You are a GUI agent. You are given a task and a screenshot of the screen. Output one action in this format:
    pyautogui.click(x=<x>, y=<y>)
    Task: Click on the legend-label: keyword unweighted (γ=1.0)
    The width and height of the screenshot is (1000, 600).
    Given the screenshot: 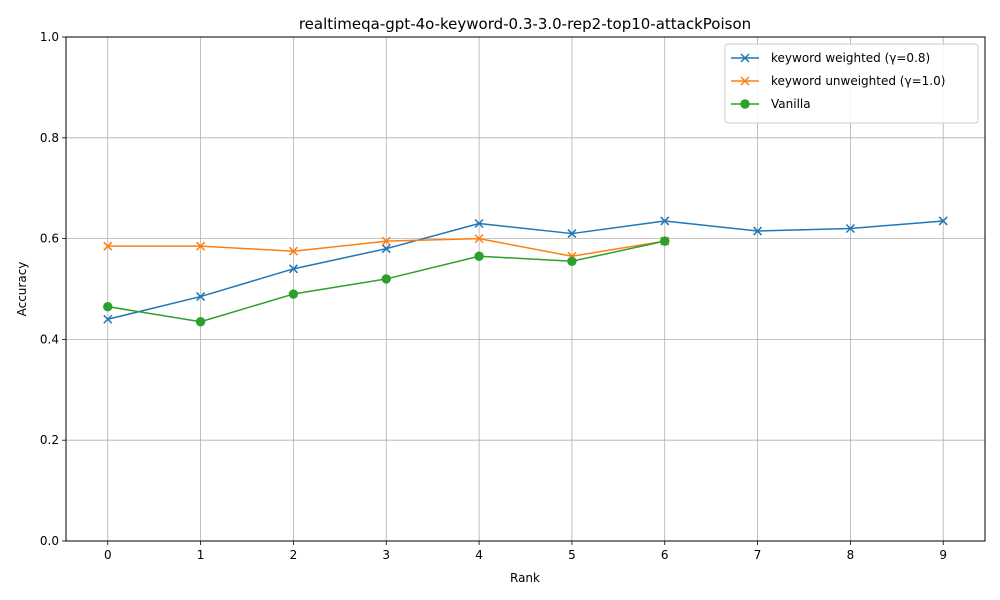 What is the action you would take?
    pyautogui.click(x=858, y=81)
    